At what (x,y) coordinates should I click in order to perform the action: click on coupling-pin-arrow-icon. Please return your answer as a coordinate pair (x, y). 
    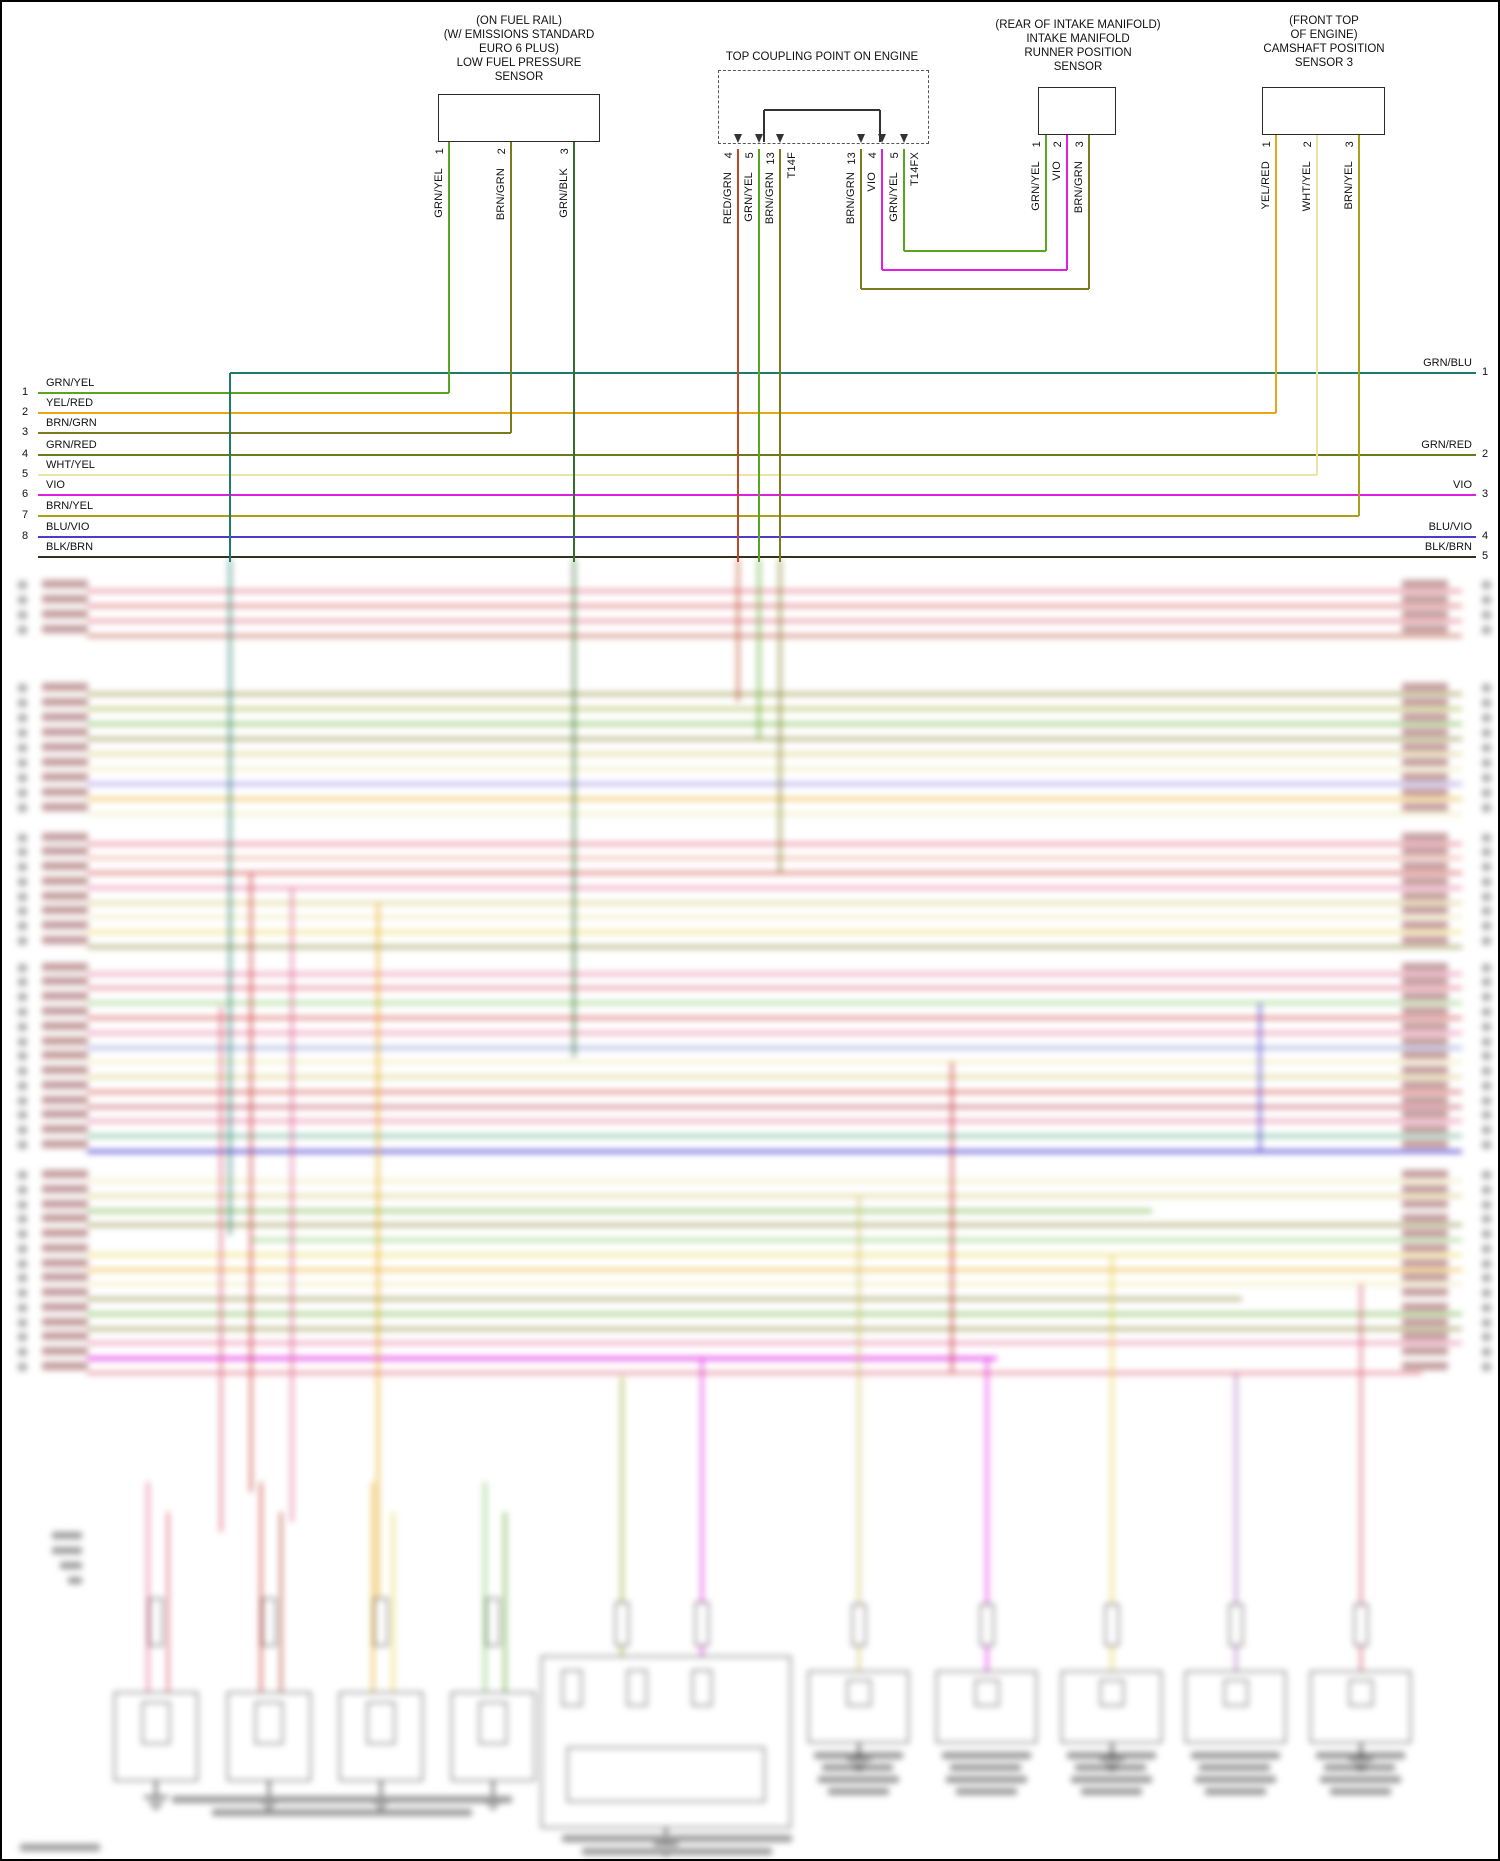
    Looking at the image, I should click on (780, 138).